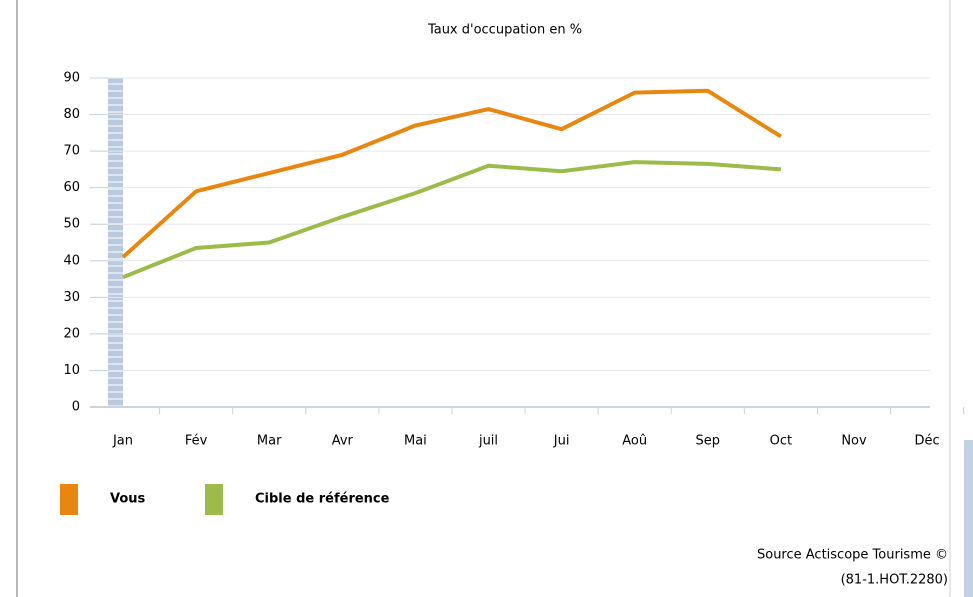  What do you see at coordinates (115, 242) in the screenshot?
I see `axis-wall` at bounding box center [115, 242].